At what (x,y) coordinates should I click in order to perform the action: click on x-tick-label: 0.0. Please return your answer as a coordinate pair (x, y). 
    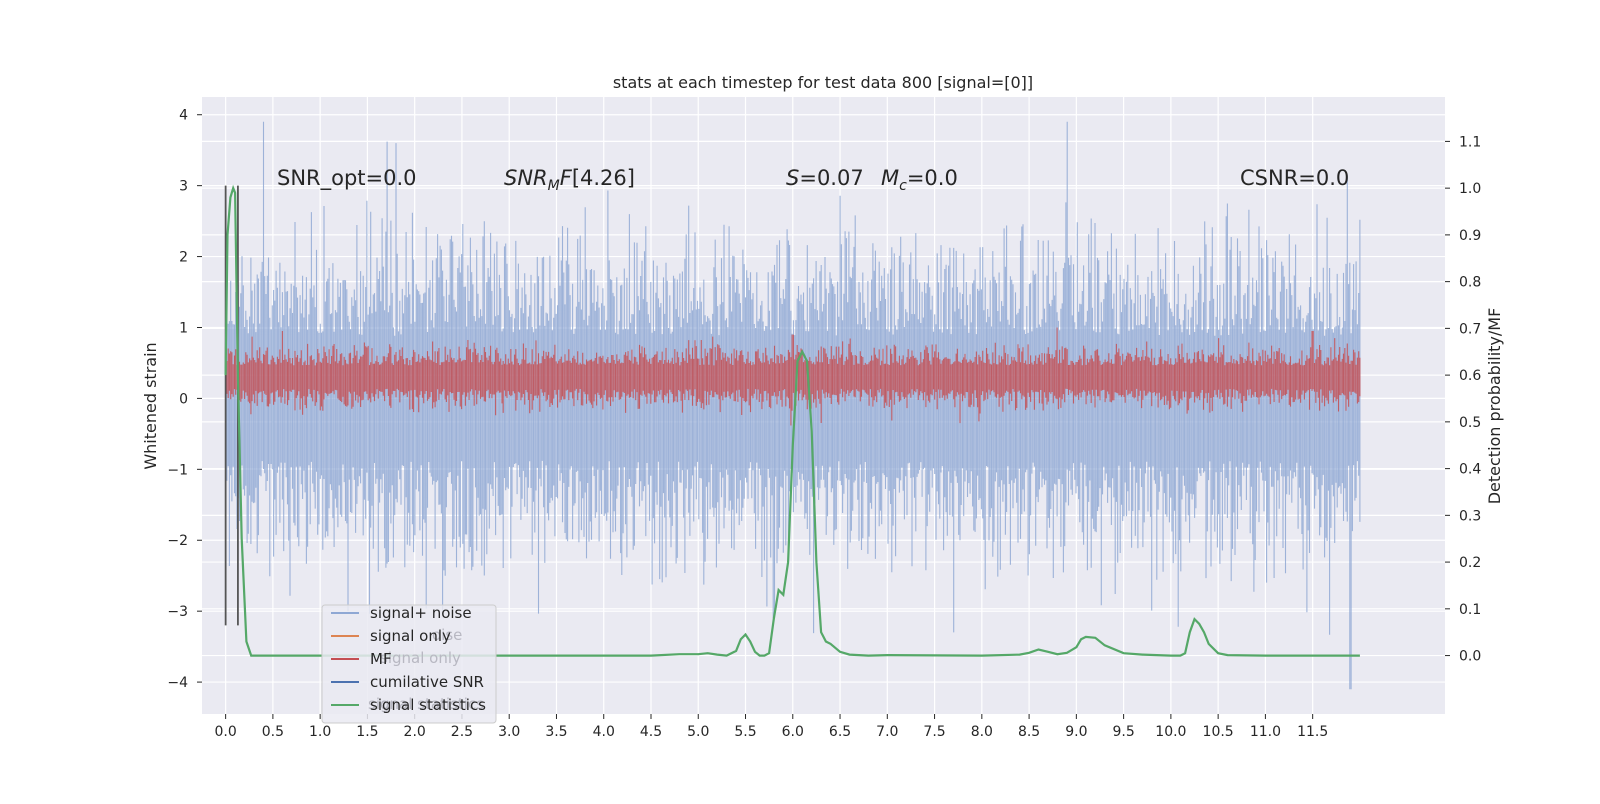
    Looking at the image, I should click on (225, 732).